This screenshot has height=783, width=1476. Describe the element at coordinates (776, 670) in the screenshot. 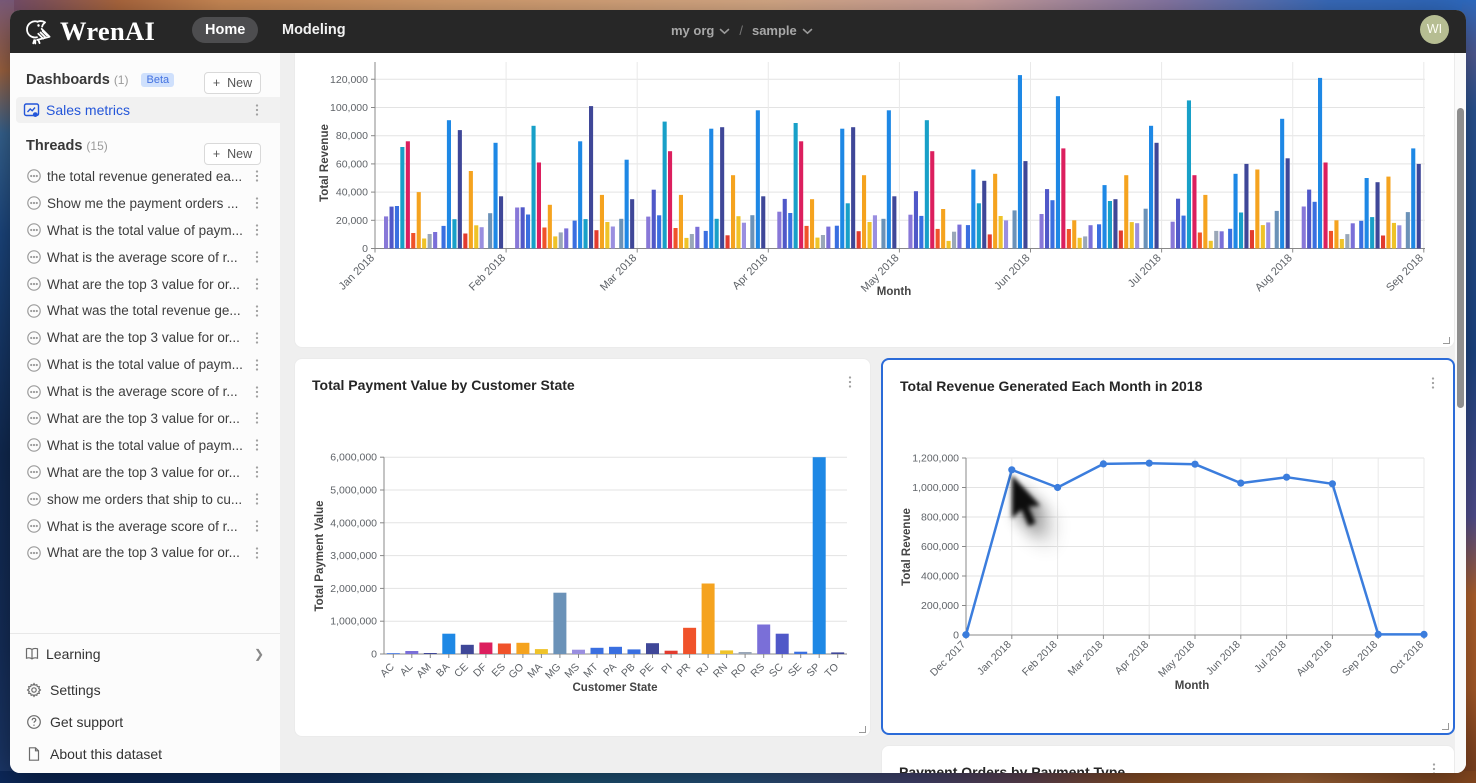

I see `svg-text: SC` at that location.